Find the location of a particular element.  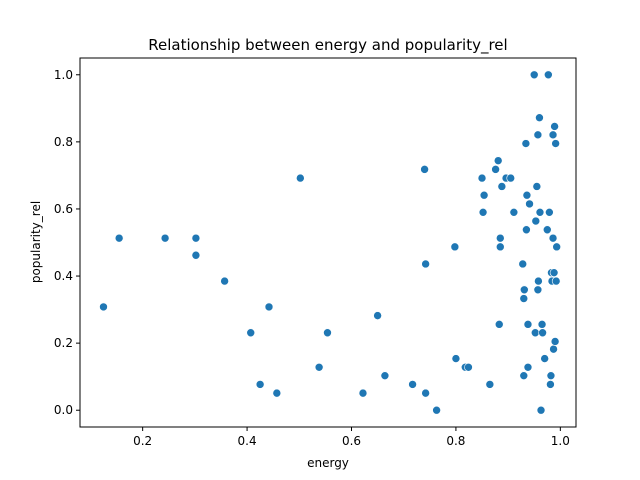

x-axis: 0.2 0.4 0.6 0.8 1.0 is located at coordinates (351, 437).